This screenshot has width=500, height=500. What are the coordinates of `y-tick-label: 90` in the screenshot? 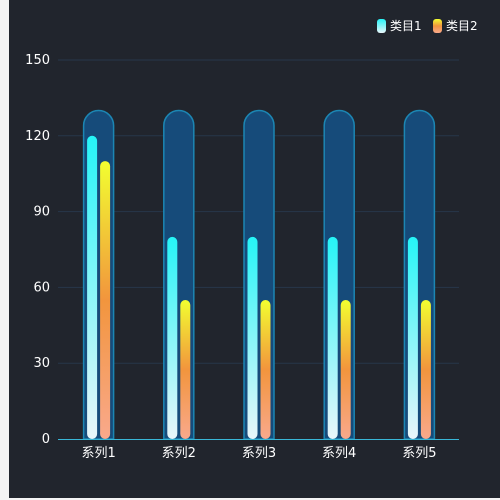 It's located at (41, 212).